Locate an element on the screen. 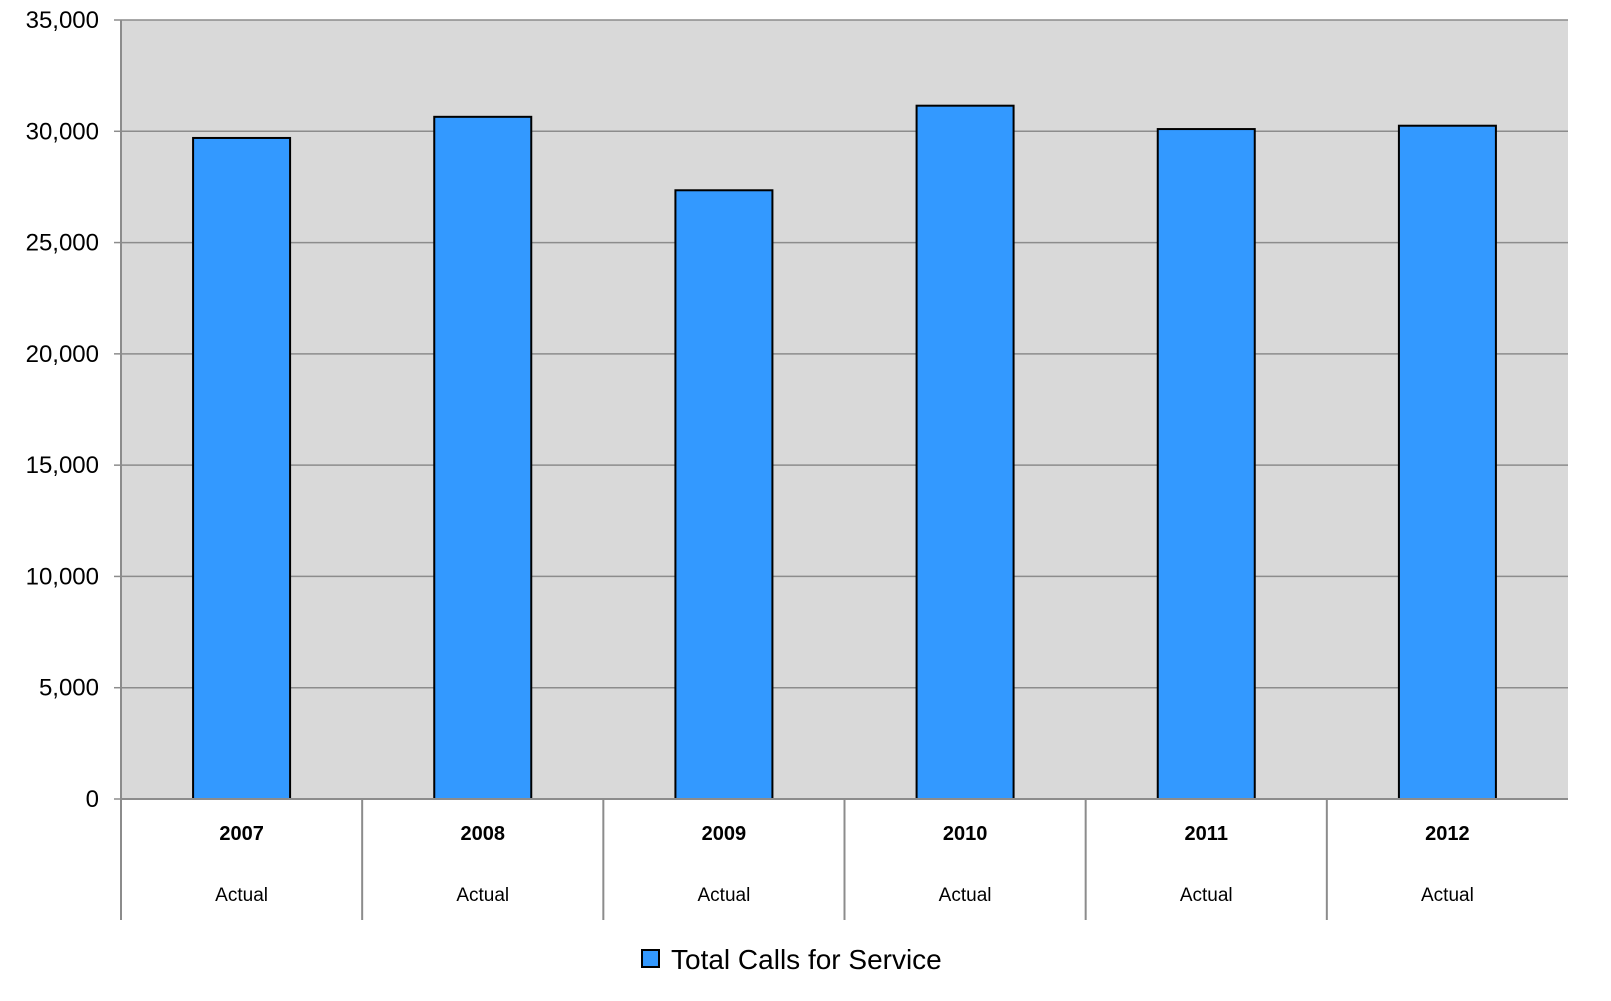 The height and width of the screenshot is (1001, 1611). bar-2007 is located at coordinates (242, 468).